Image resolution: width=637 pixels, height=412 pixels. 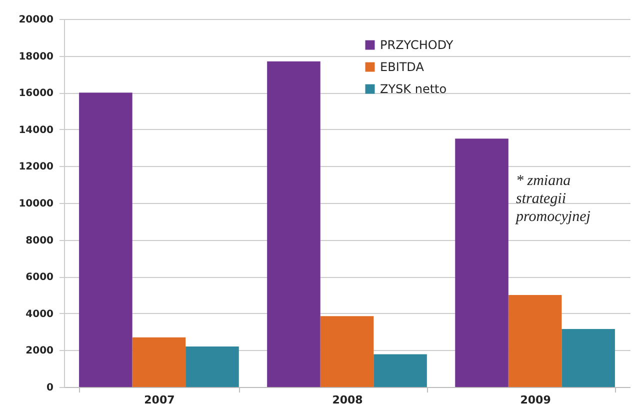 What do you see at coordinates (417, 45) in the screenshot?
I see `legend-label: PRZYCHODY` at bounding box center [417, 45].